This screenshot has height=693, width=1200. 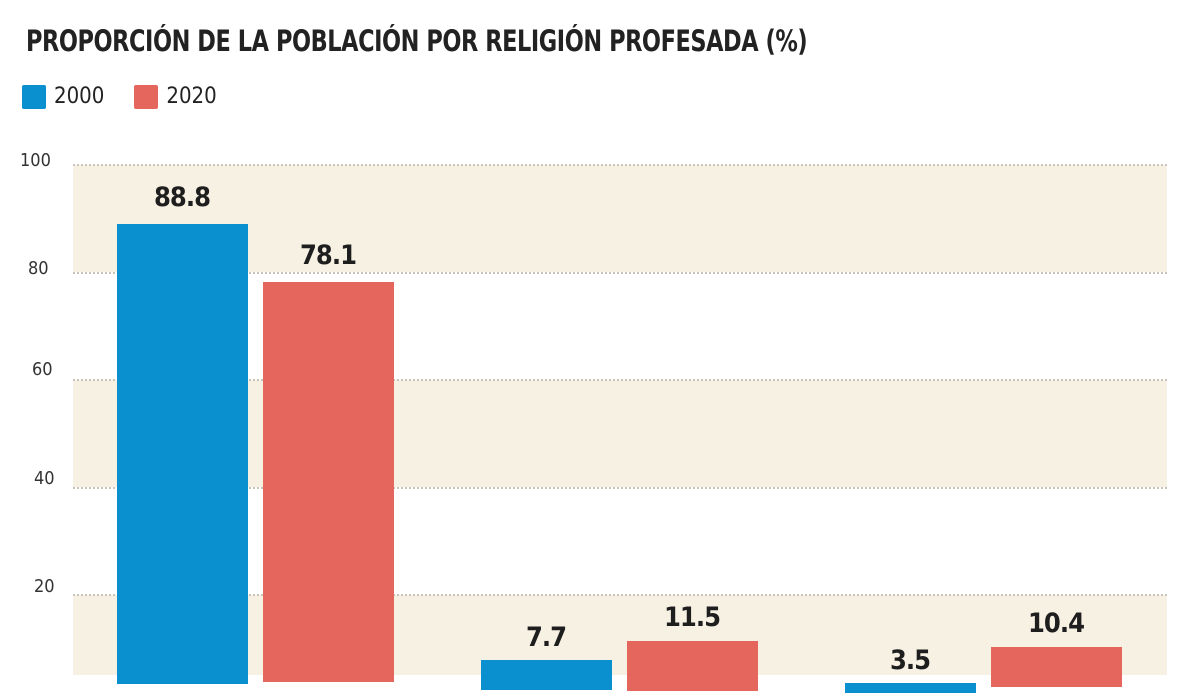 What do you see at coordinates (42, 369) in the screenshot?
I see `y-tick-60: 60` at bounding box center [42, 369].